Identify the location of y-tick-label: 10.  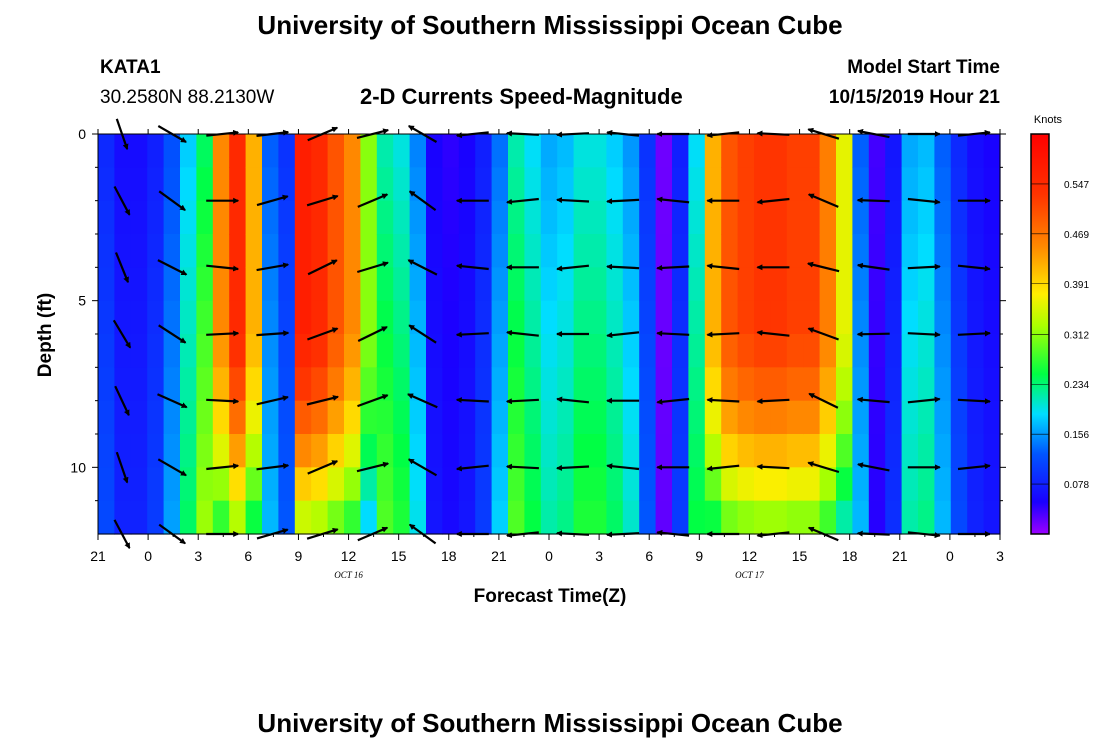
(78, 467).